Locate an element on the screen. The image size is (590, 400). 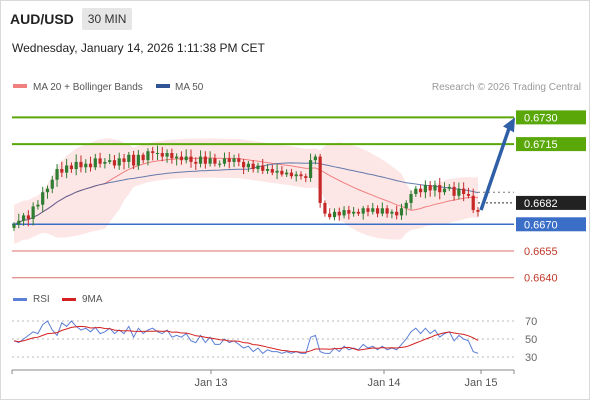
current-price-label-box is located at coordinates (551, 202).